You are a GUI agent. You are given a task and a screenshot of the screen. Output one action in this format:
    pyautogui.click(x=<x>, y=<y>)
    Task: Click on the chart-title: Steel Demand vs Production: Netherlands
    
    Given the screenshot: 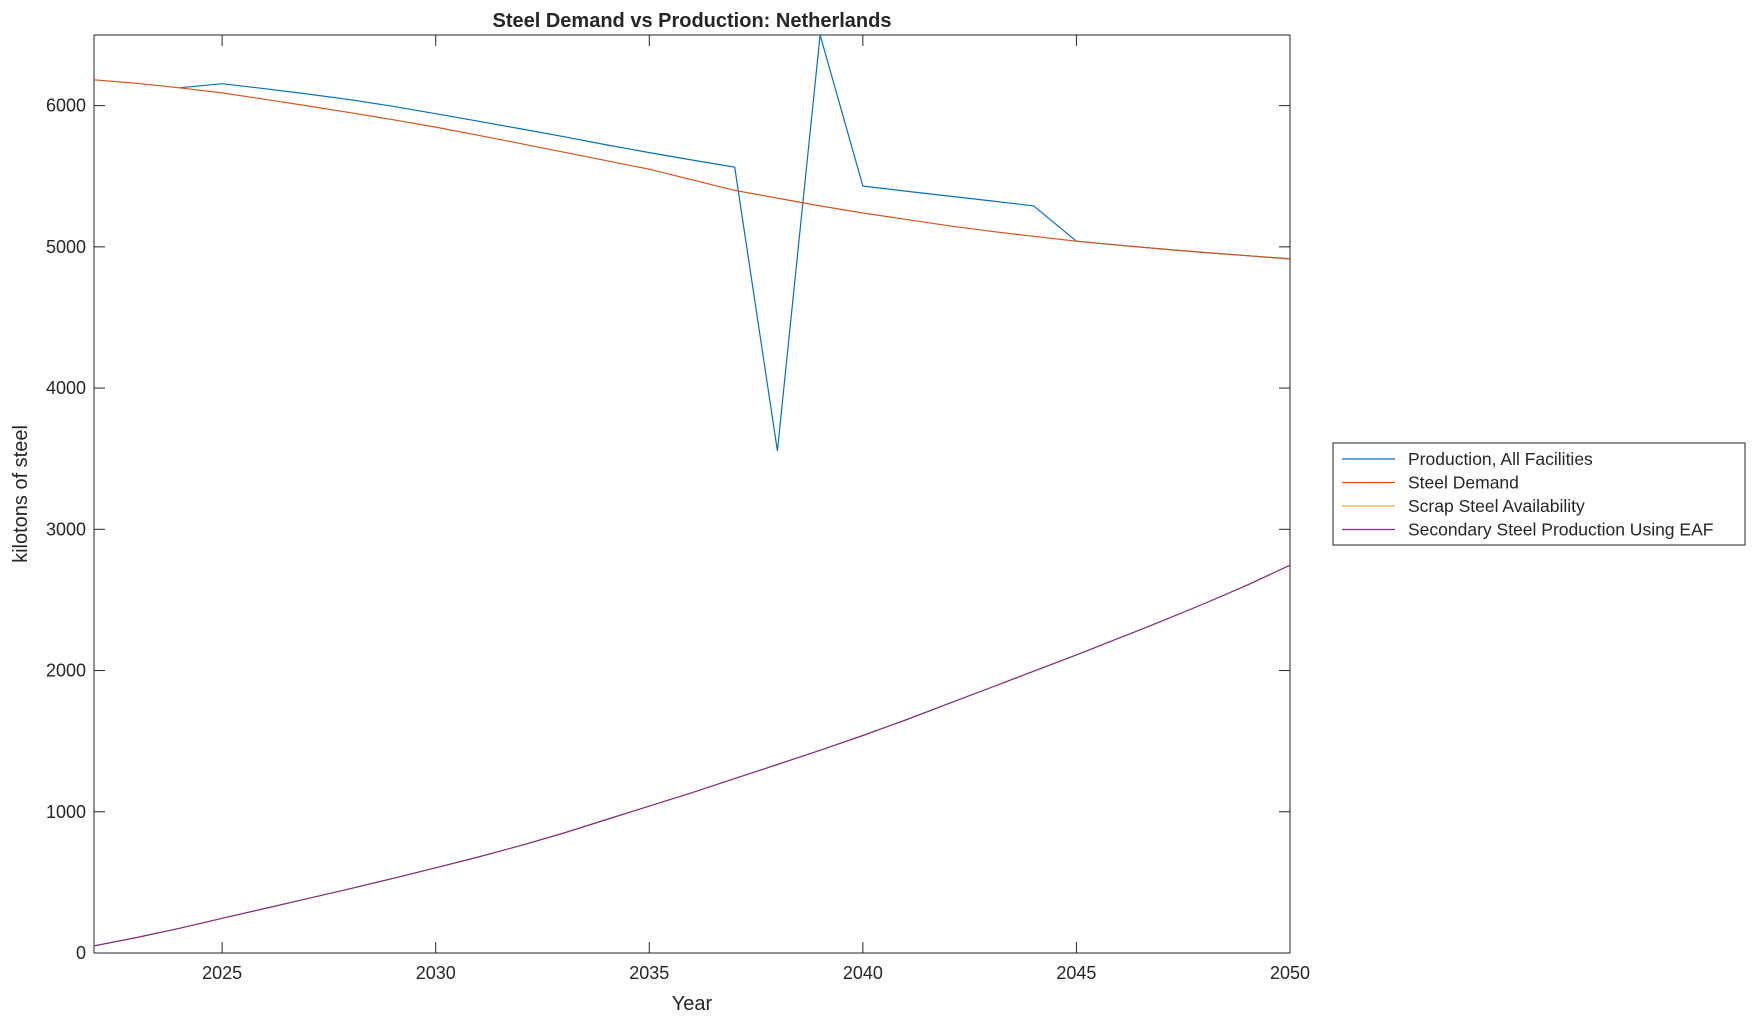 What is the action you would take?
    pyautogui.click(x=692, y=21)
    